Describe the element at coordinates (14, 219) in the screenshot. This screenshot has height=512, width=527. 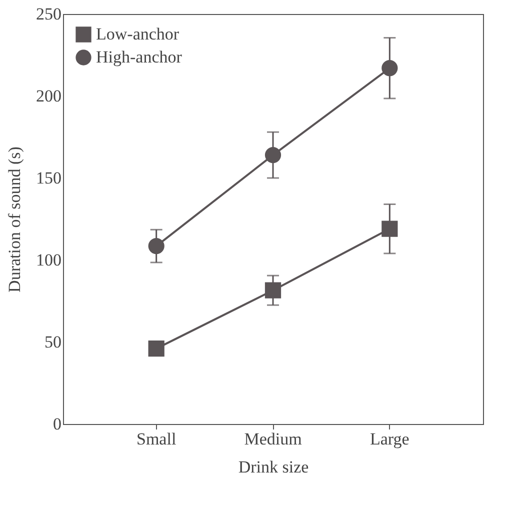
I see `y-axis-title: Duration of sound (s)` at that location.